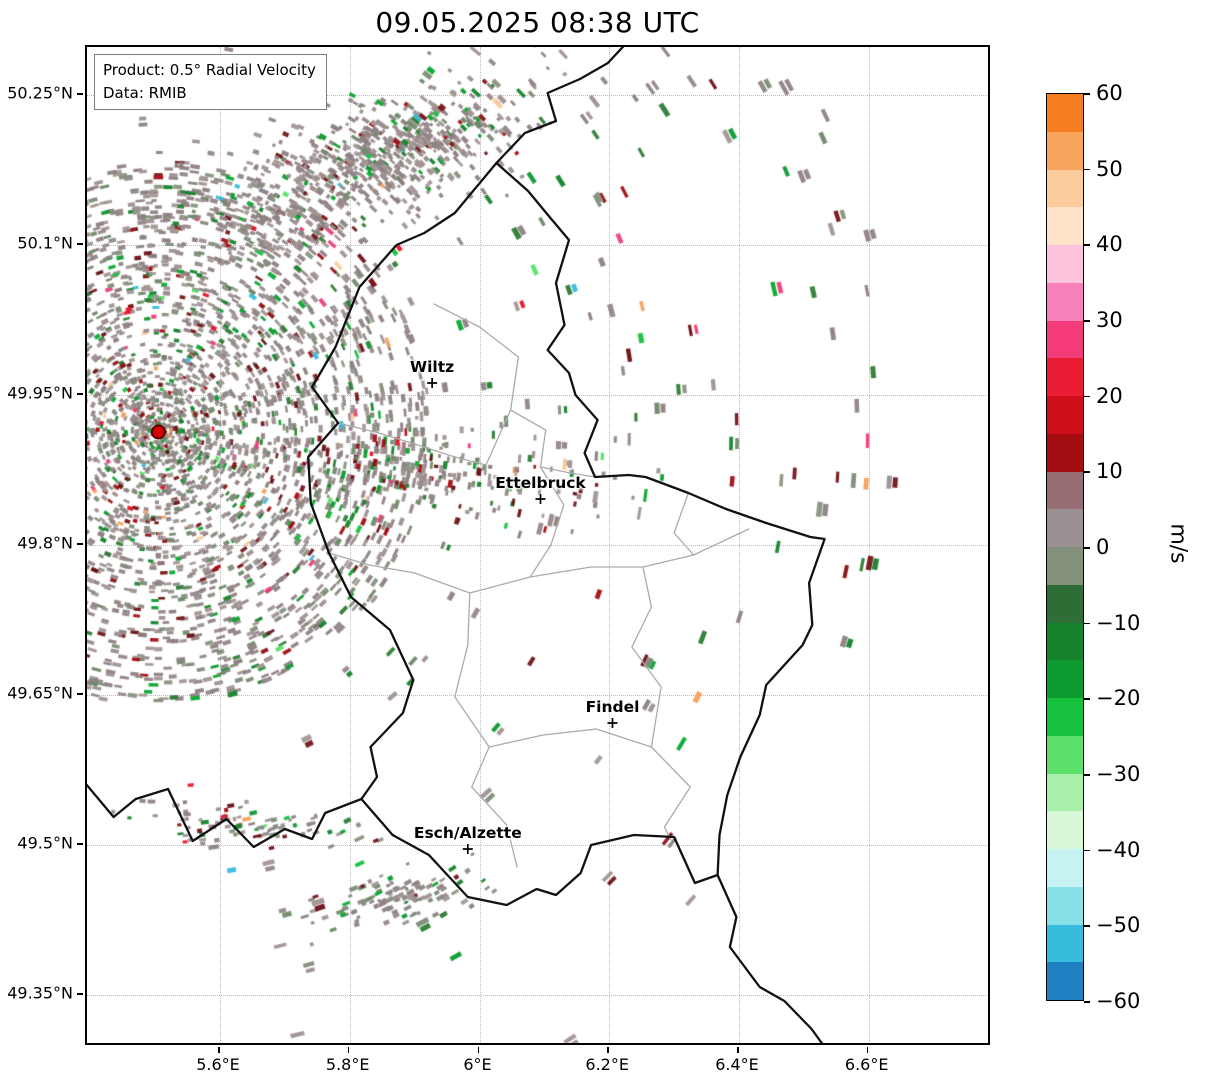 The height and width of the screenshot is (1081, 1207). I want to click on colorbar-tick-label: −30, so click(1118, 774).